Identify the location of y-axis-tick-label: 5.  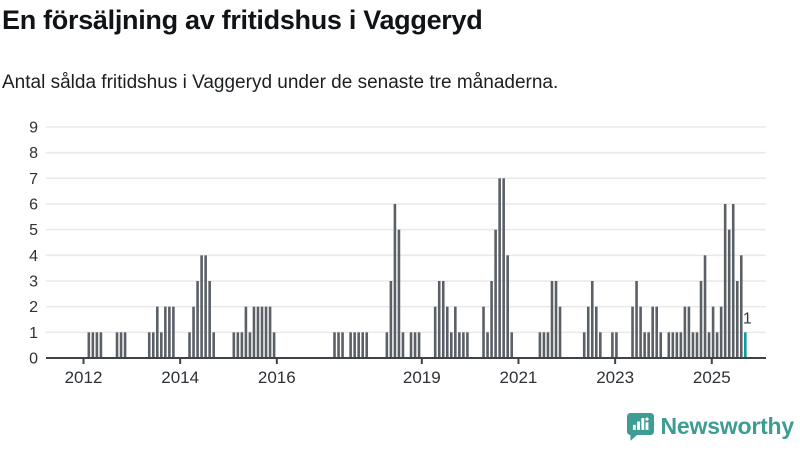
(33, 230).